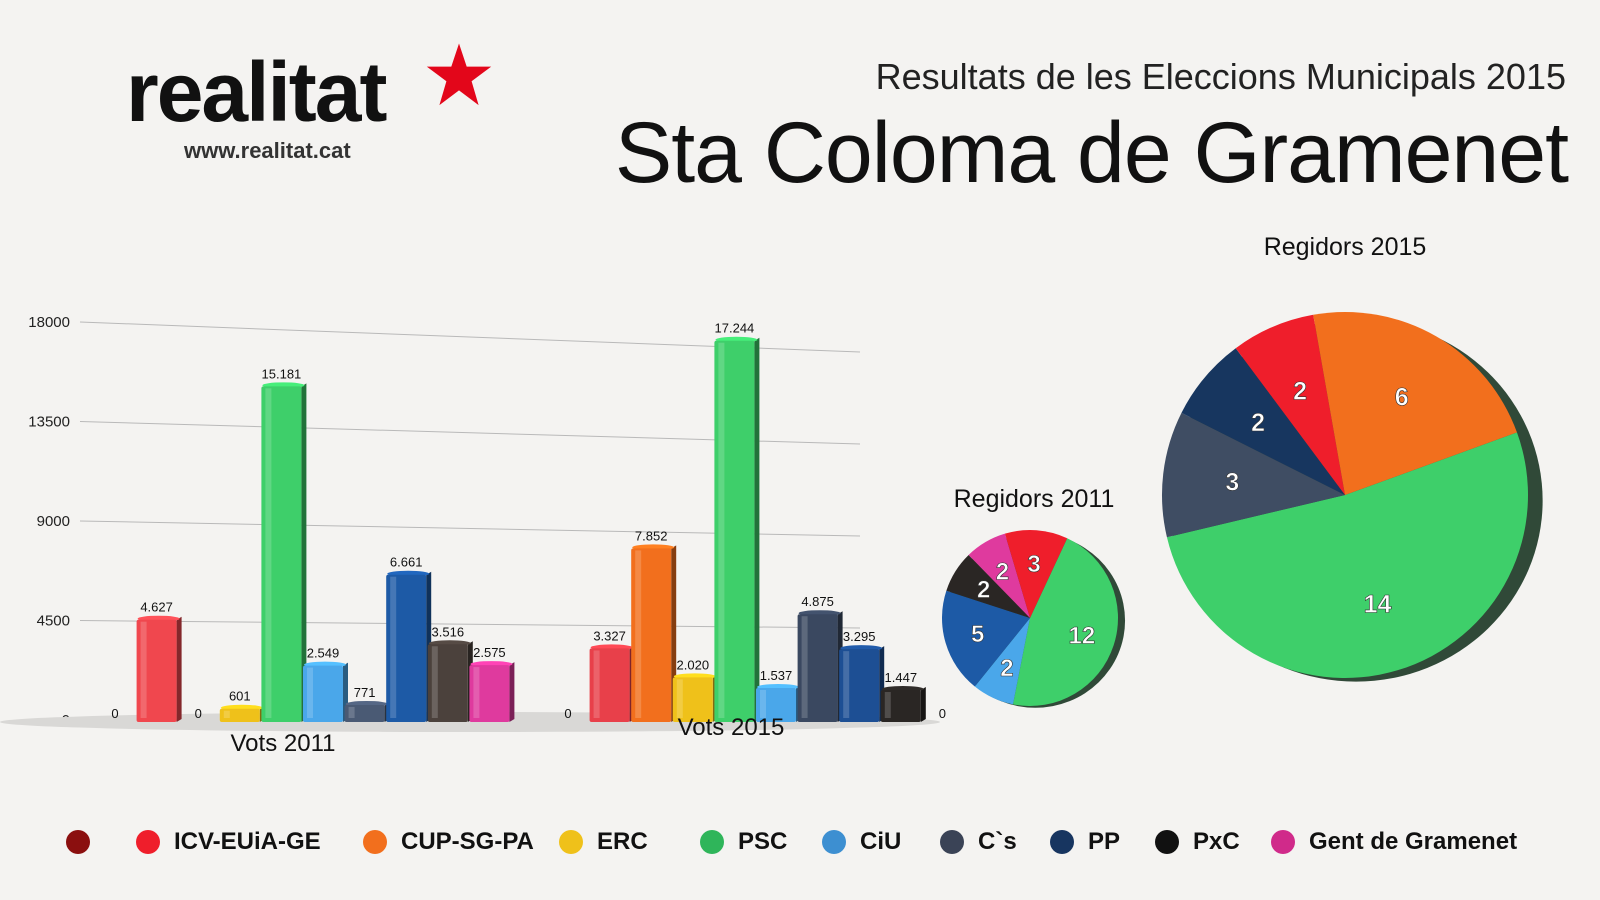 Image resolution: width=1600 pixels, height=900 pixels. What do you see at coordinates (1033, 564) in the screenshot?
I see `pie-slice-label: 3` at bounding box center [1033, 564].